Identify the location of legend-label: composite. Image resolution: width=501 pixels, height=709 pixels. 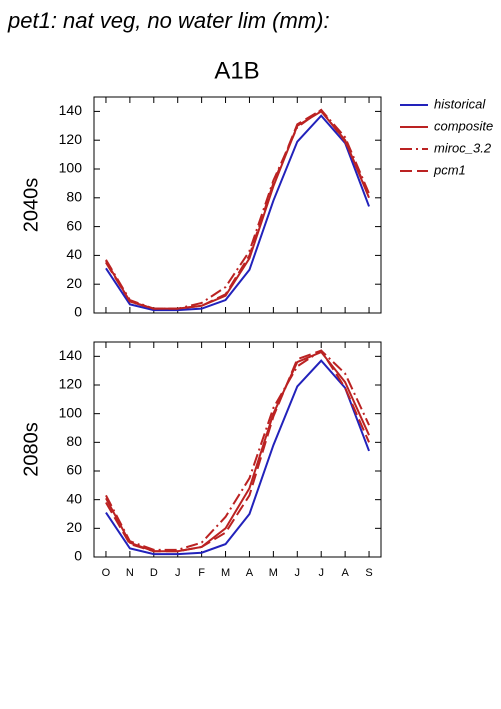
(463, 125).